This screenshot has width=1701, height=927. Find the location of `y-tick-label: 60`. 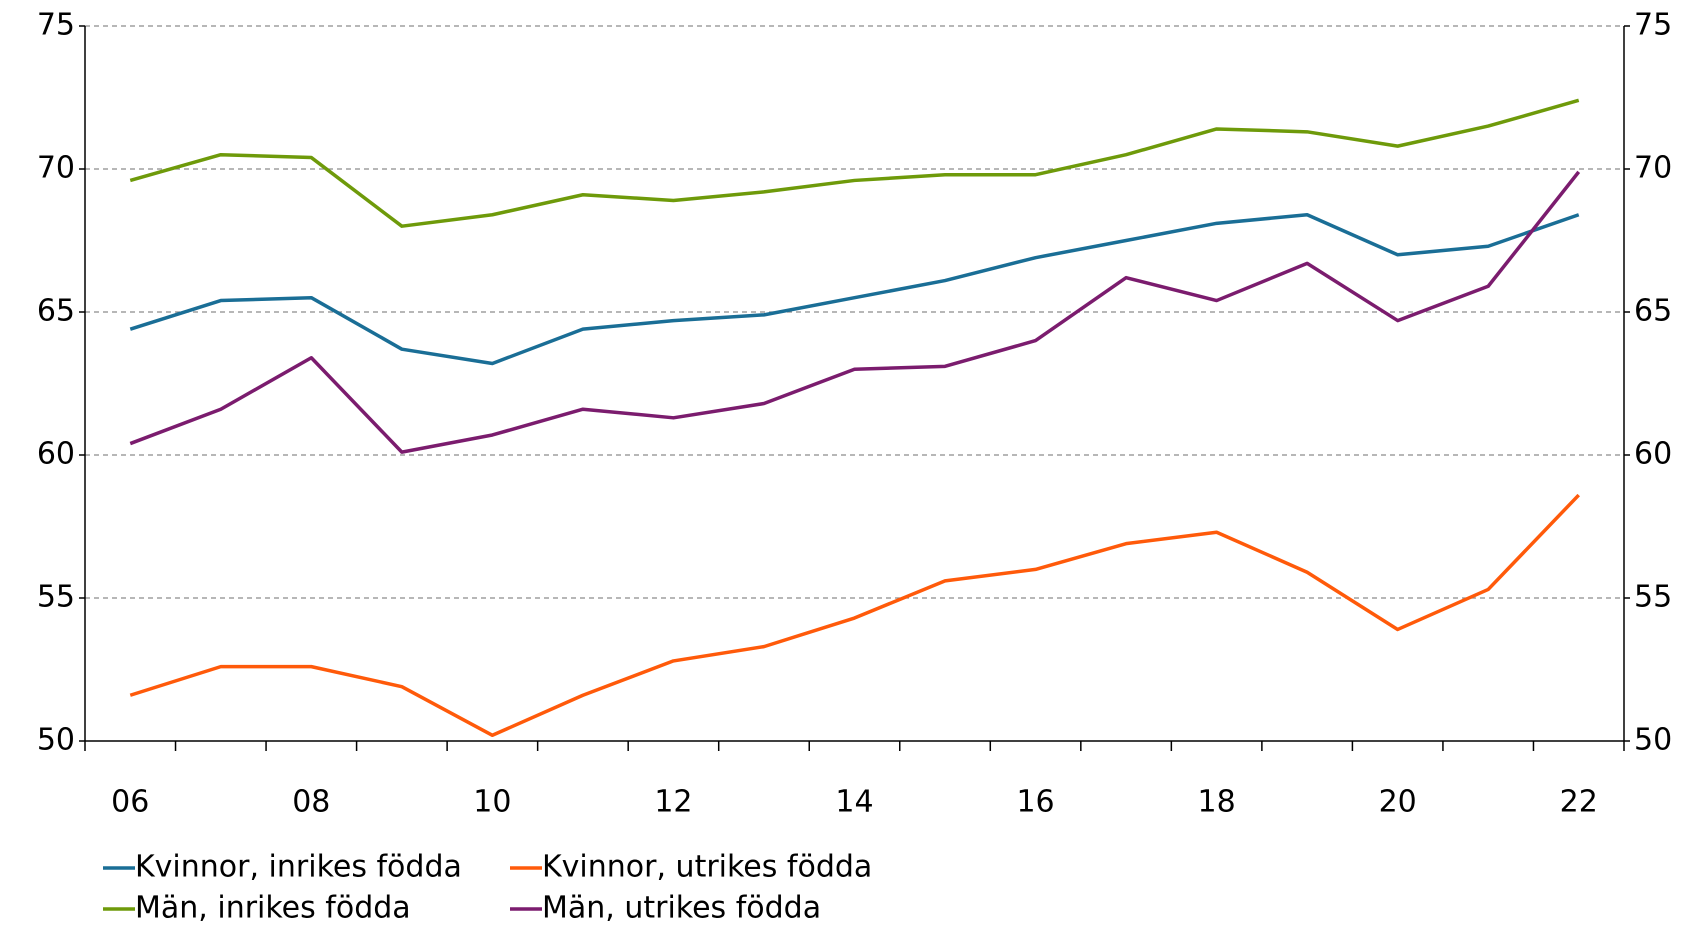

y-tick-label: 60 is located at coordinates (56, 454).